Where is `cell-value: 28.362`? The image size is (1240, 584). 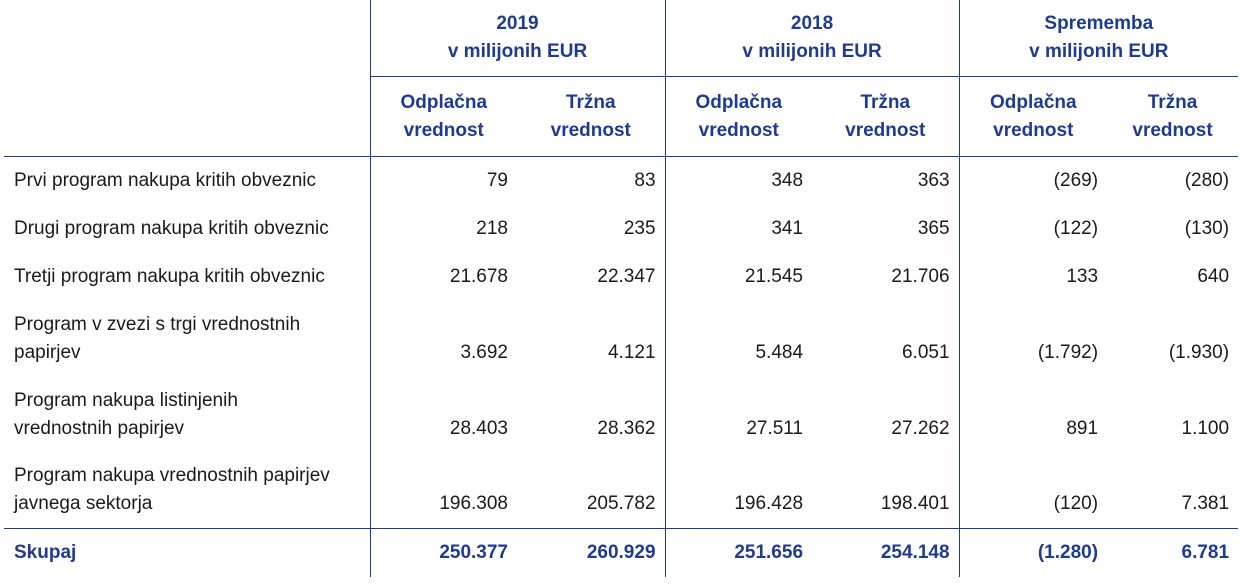
cell-value: 28.362 is located at coordinates (626, 428).